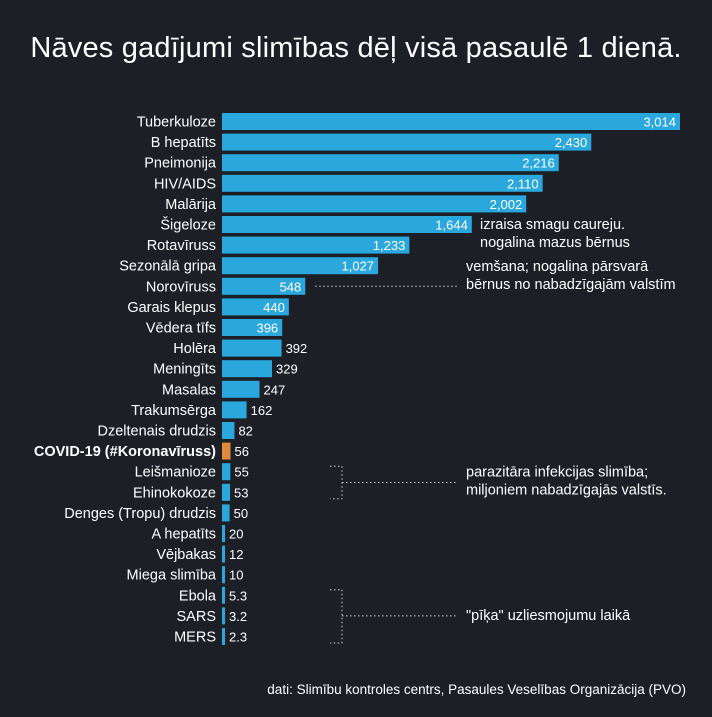  I want to click on bar-denges-tropu-drudzis, so click(226, 513).